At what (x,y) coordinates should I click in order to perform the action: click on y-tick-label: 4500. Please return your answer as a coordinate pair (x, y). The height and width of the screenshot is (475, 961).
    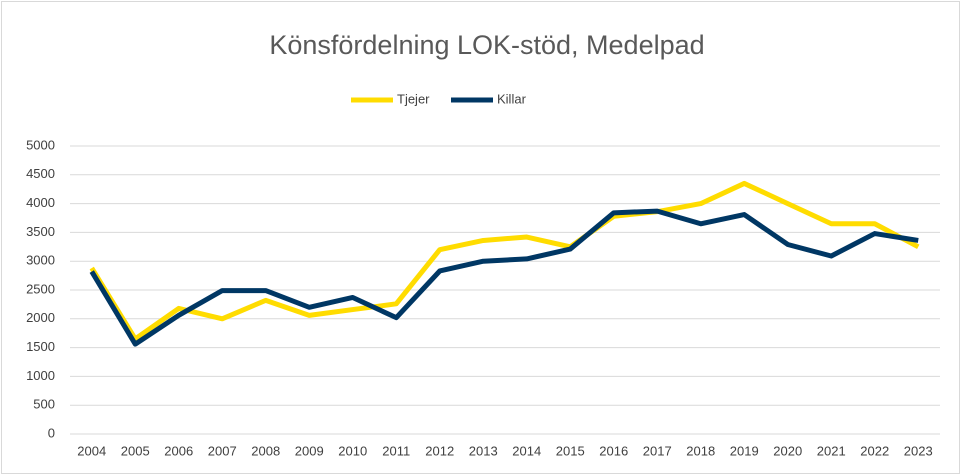
    Looking at the image, I should click on (40, 173).